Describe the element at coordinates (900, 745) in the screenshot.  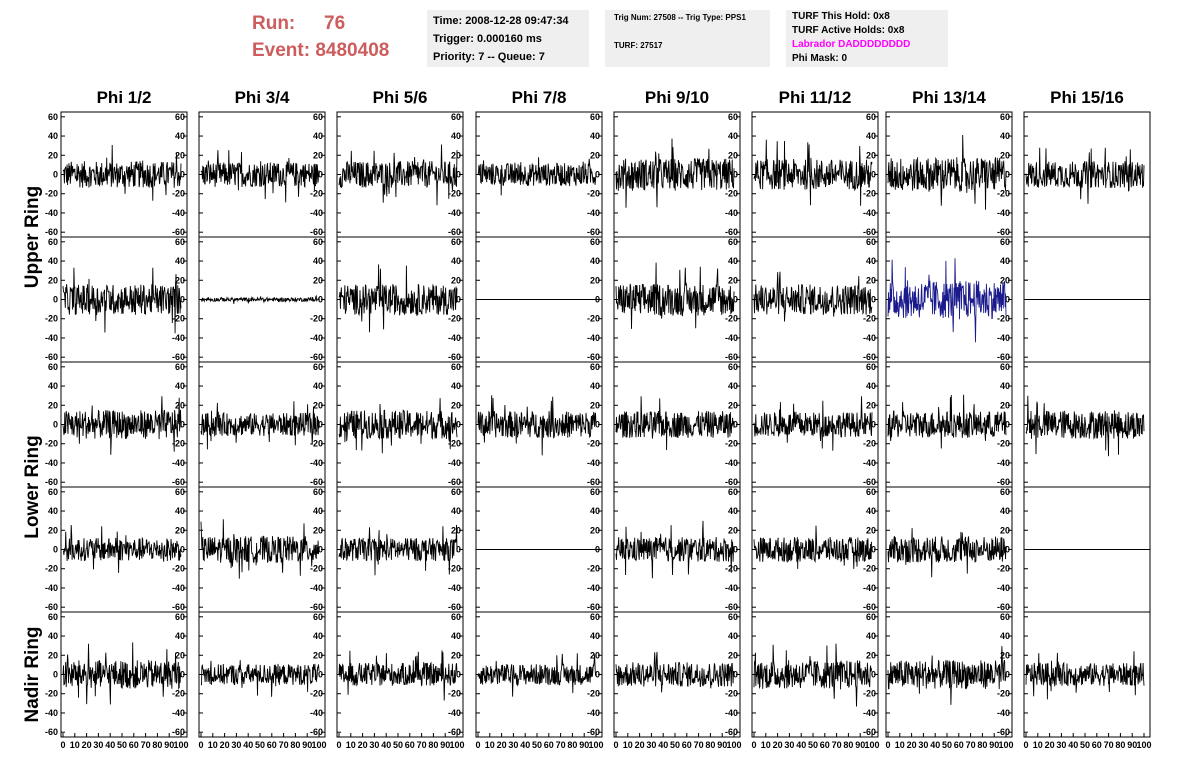
I see `x-tick-label: 10` at that location.